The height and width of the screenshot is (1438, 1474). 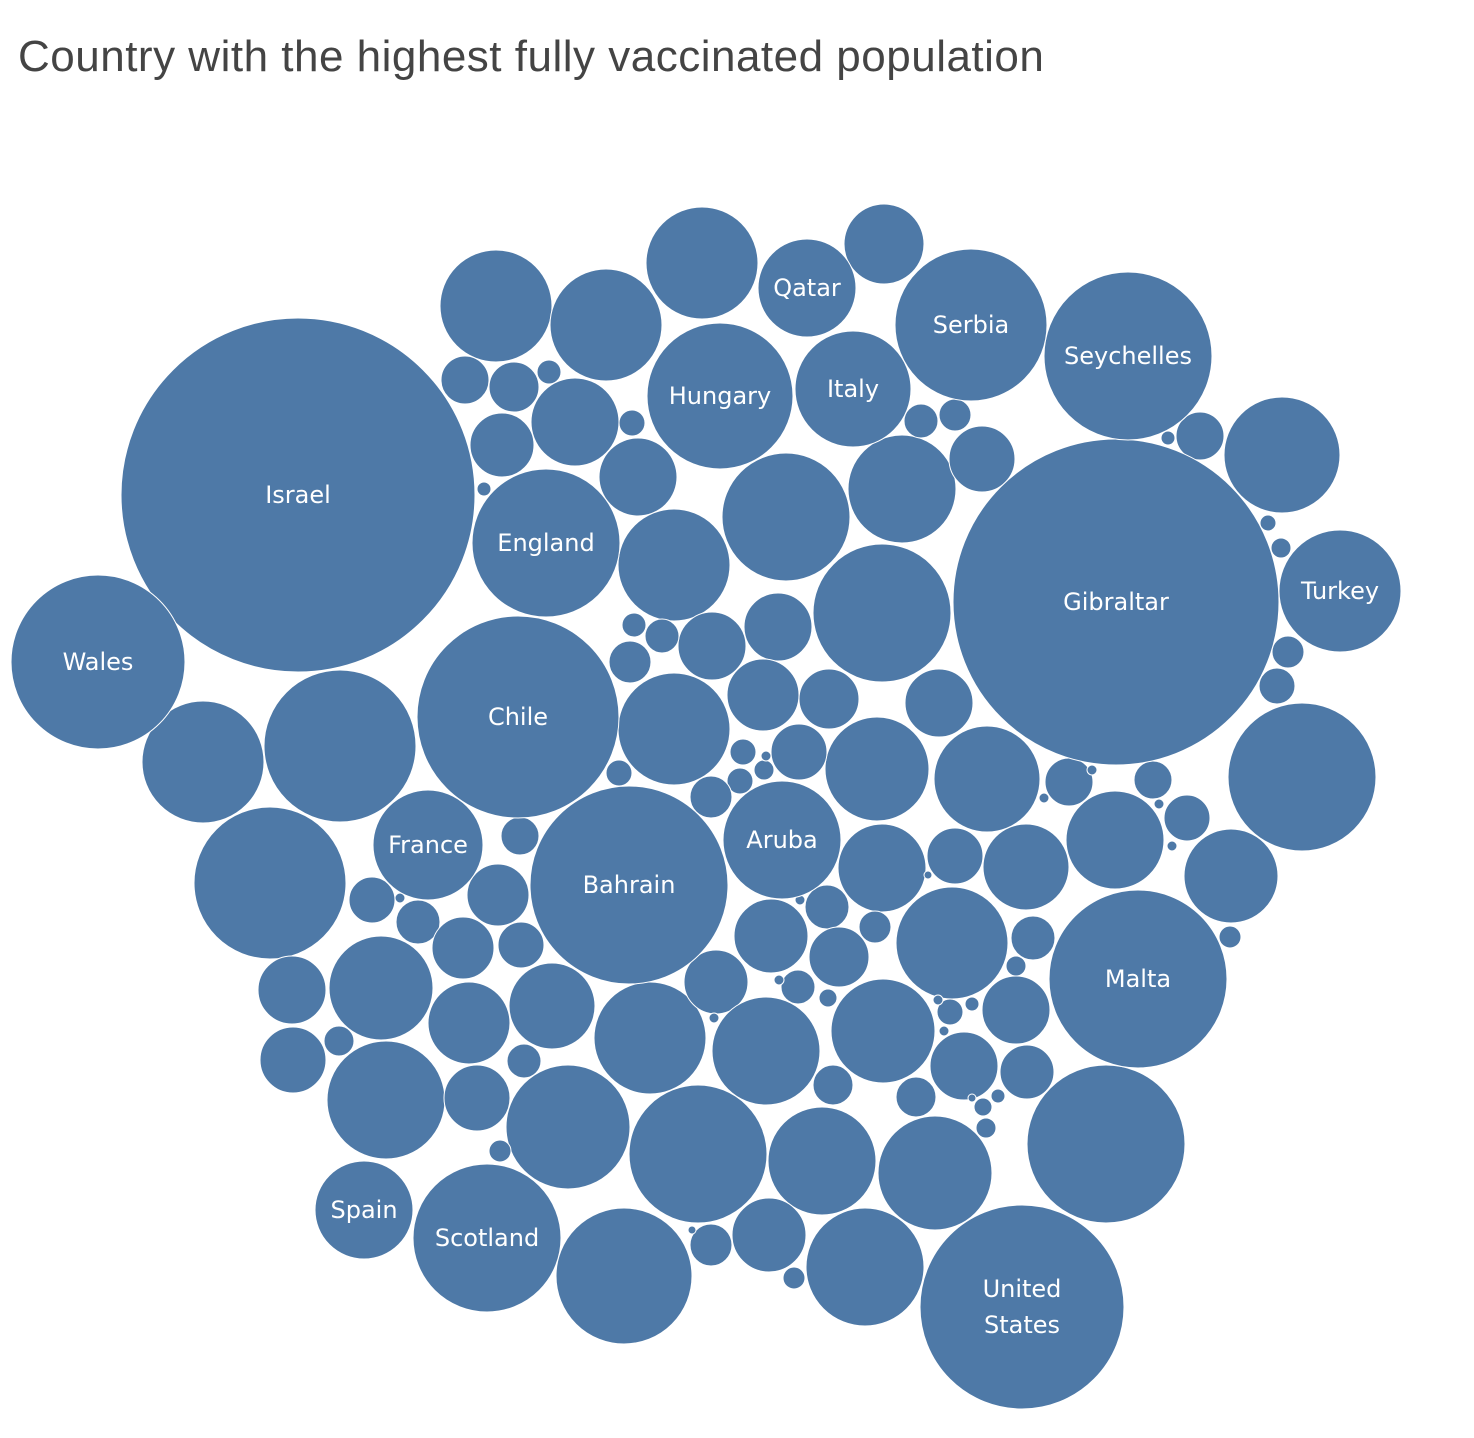 I want to click on bubble-scotland, so click(x=487, y=1238).